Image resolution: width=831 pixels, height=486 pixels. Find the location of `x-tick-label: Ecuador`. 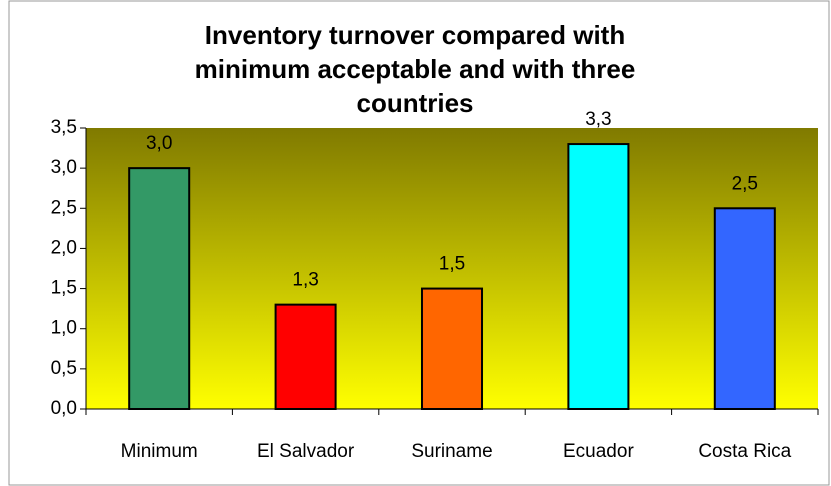

x-tick-label: Ecuador is located at coordinates (598, 451).